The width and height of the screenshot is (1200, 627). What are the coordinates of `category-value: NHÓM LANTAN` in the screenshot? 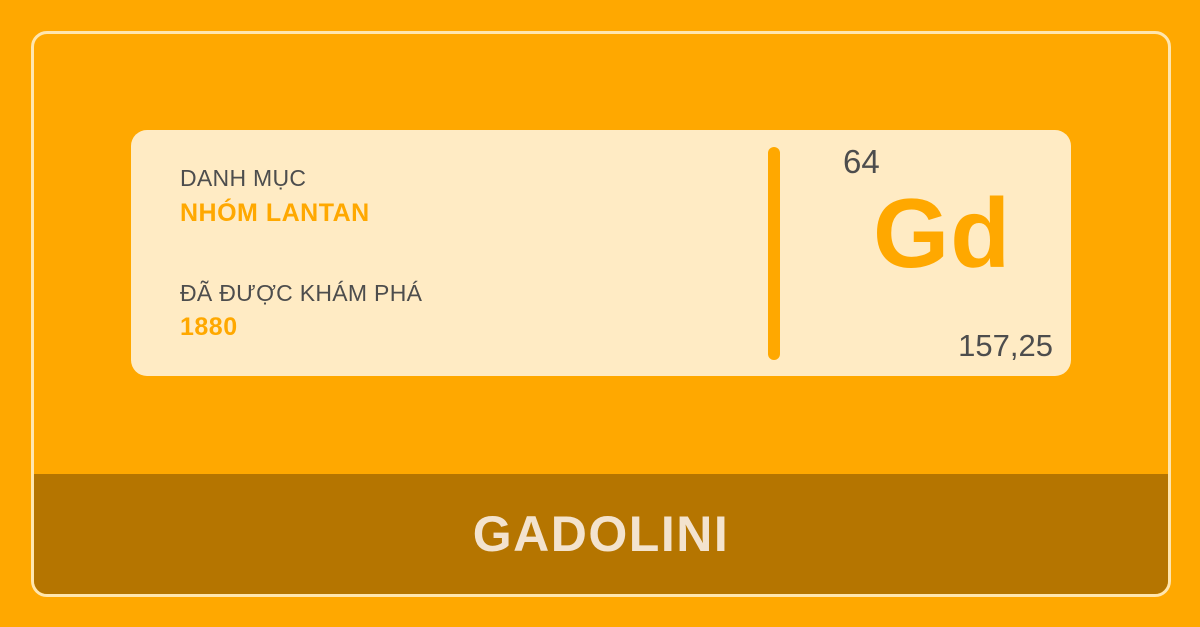 It's located at (275, 213).